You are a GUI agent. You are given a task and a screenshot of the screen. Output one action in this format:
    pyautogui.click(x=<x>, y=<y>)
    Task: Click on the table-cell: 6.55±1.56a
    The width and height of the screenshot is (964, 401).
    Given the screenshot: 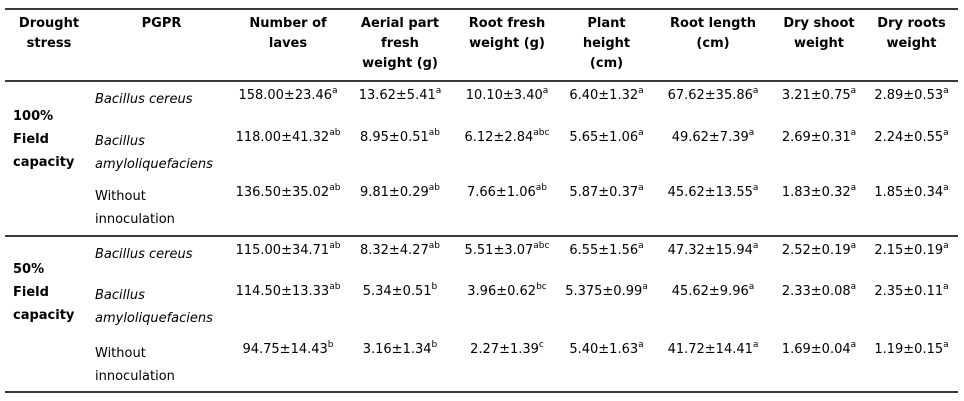 What is the action you would take?
    pyautogui.click(x=606, y=249)
    